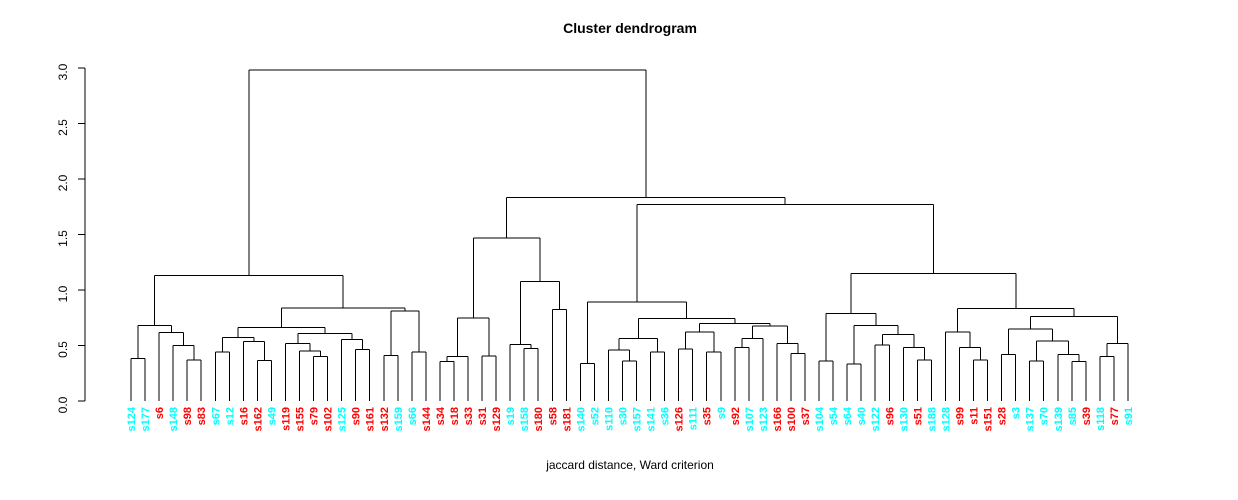 The height and width of the screenshot is (500, 1238). I want to click on leaf-label-s166: s166, so click(778, 419).